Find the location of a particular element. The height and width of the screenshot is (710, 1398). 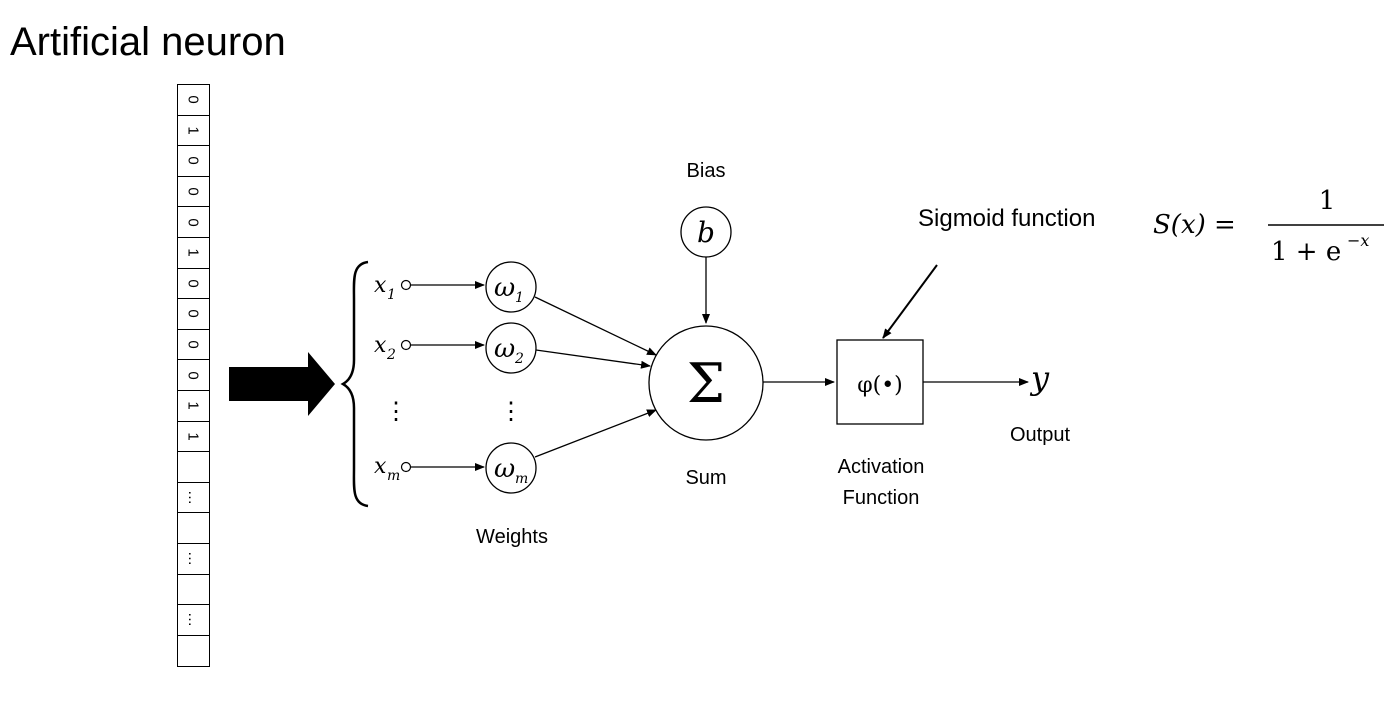

weight-dots: ⋮ is located at coordinates (511, 411).